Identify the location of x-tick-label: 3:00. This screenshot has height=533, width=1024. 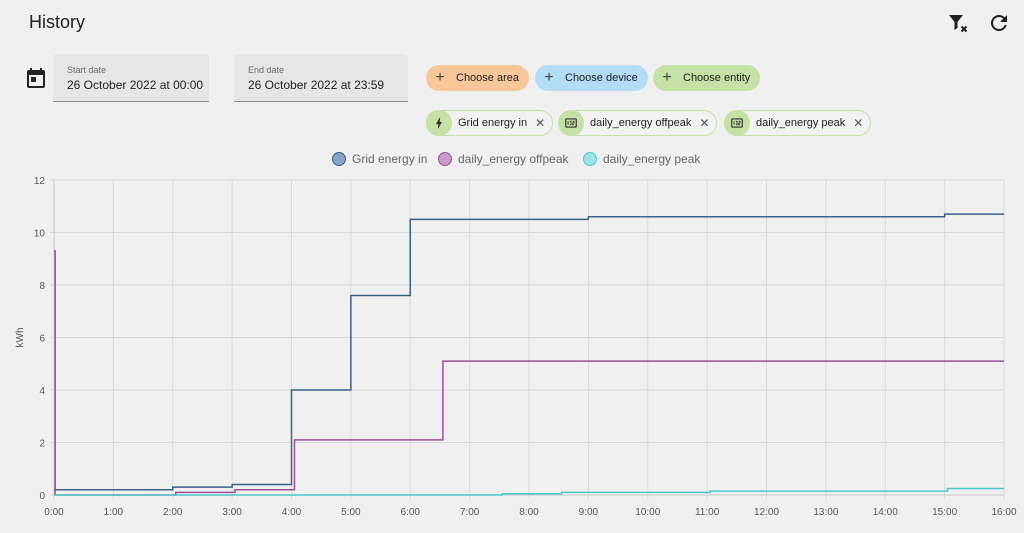
(232, 512).